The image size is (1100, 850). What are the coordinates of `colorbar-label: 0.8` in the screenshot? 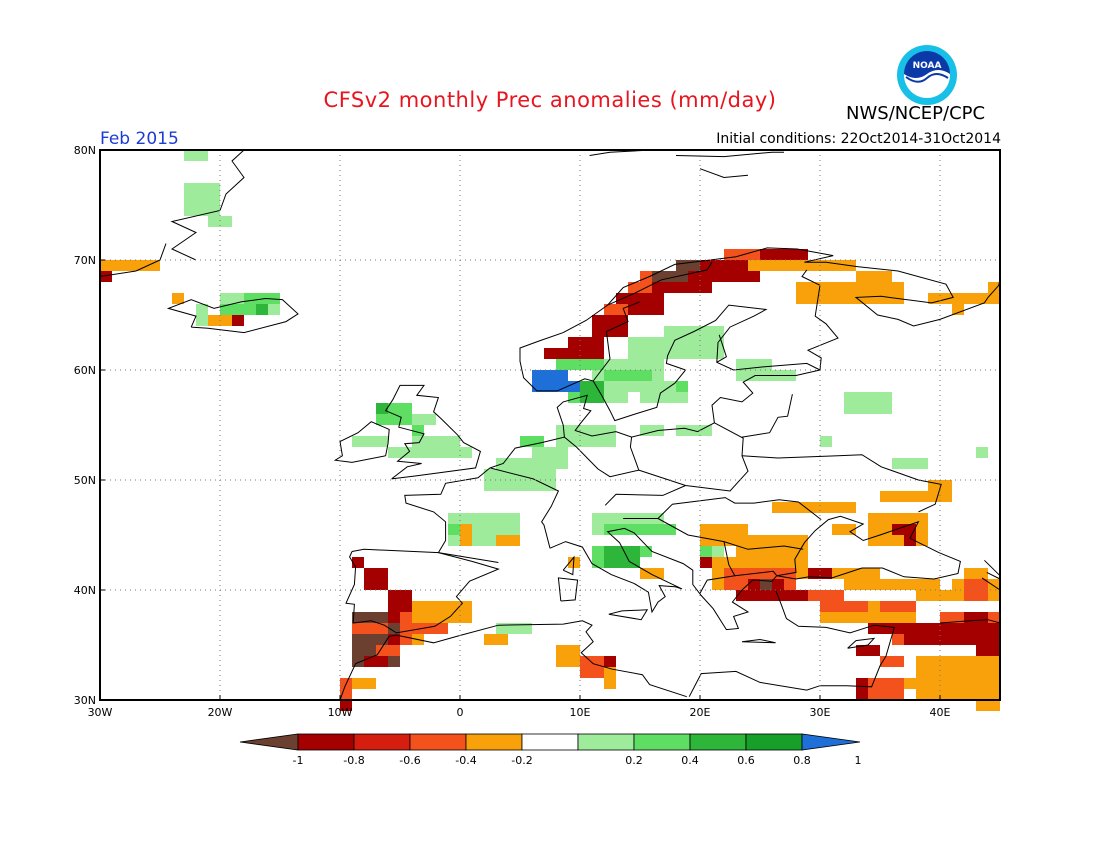 It's located at (802, 760).